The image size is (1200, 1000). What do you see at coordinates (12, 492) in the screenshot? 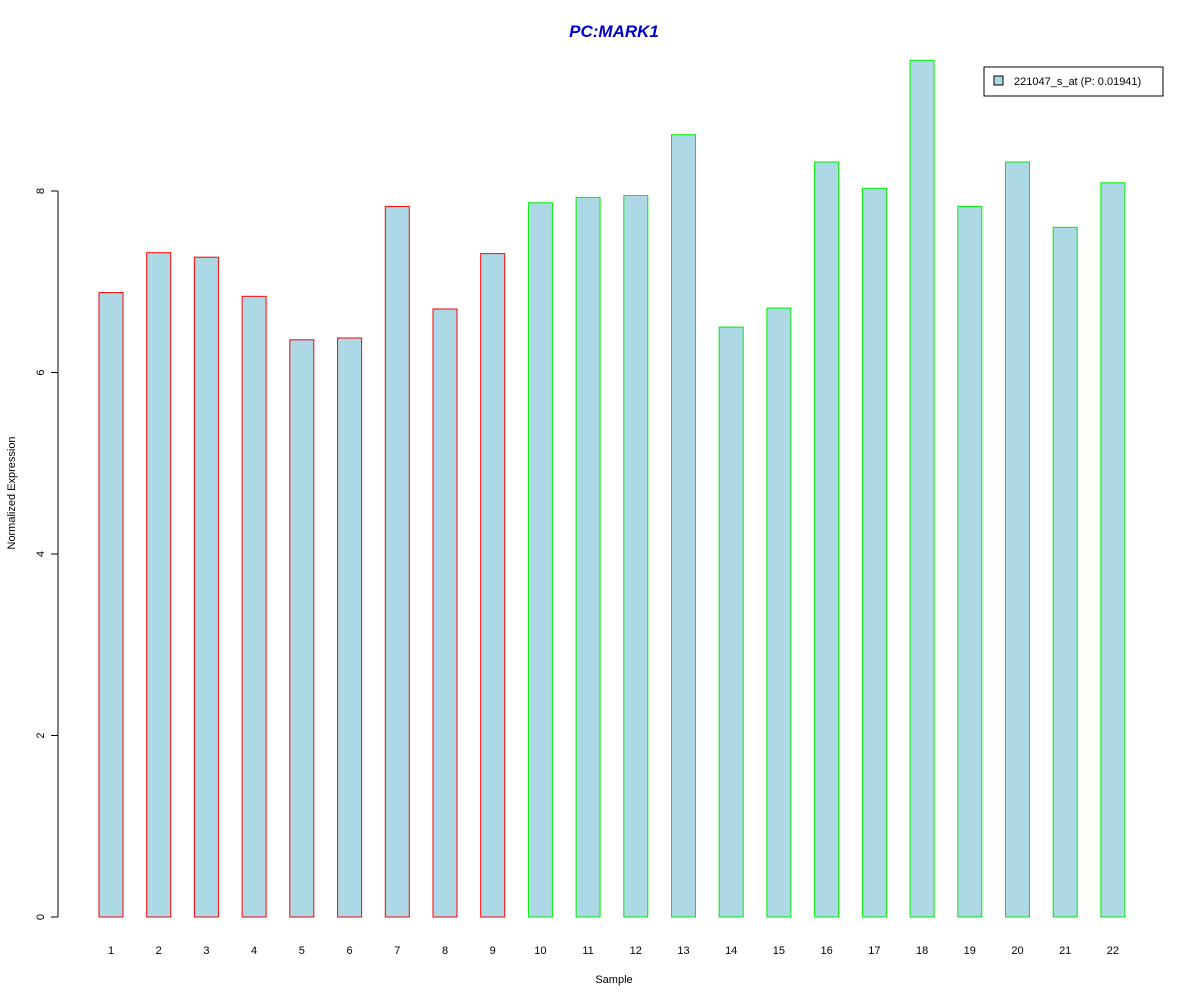
I see `y-axis-label: Normalized Expression` at bounding box center [12, 492].